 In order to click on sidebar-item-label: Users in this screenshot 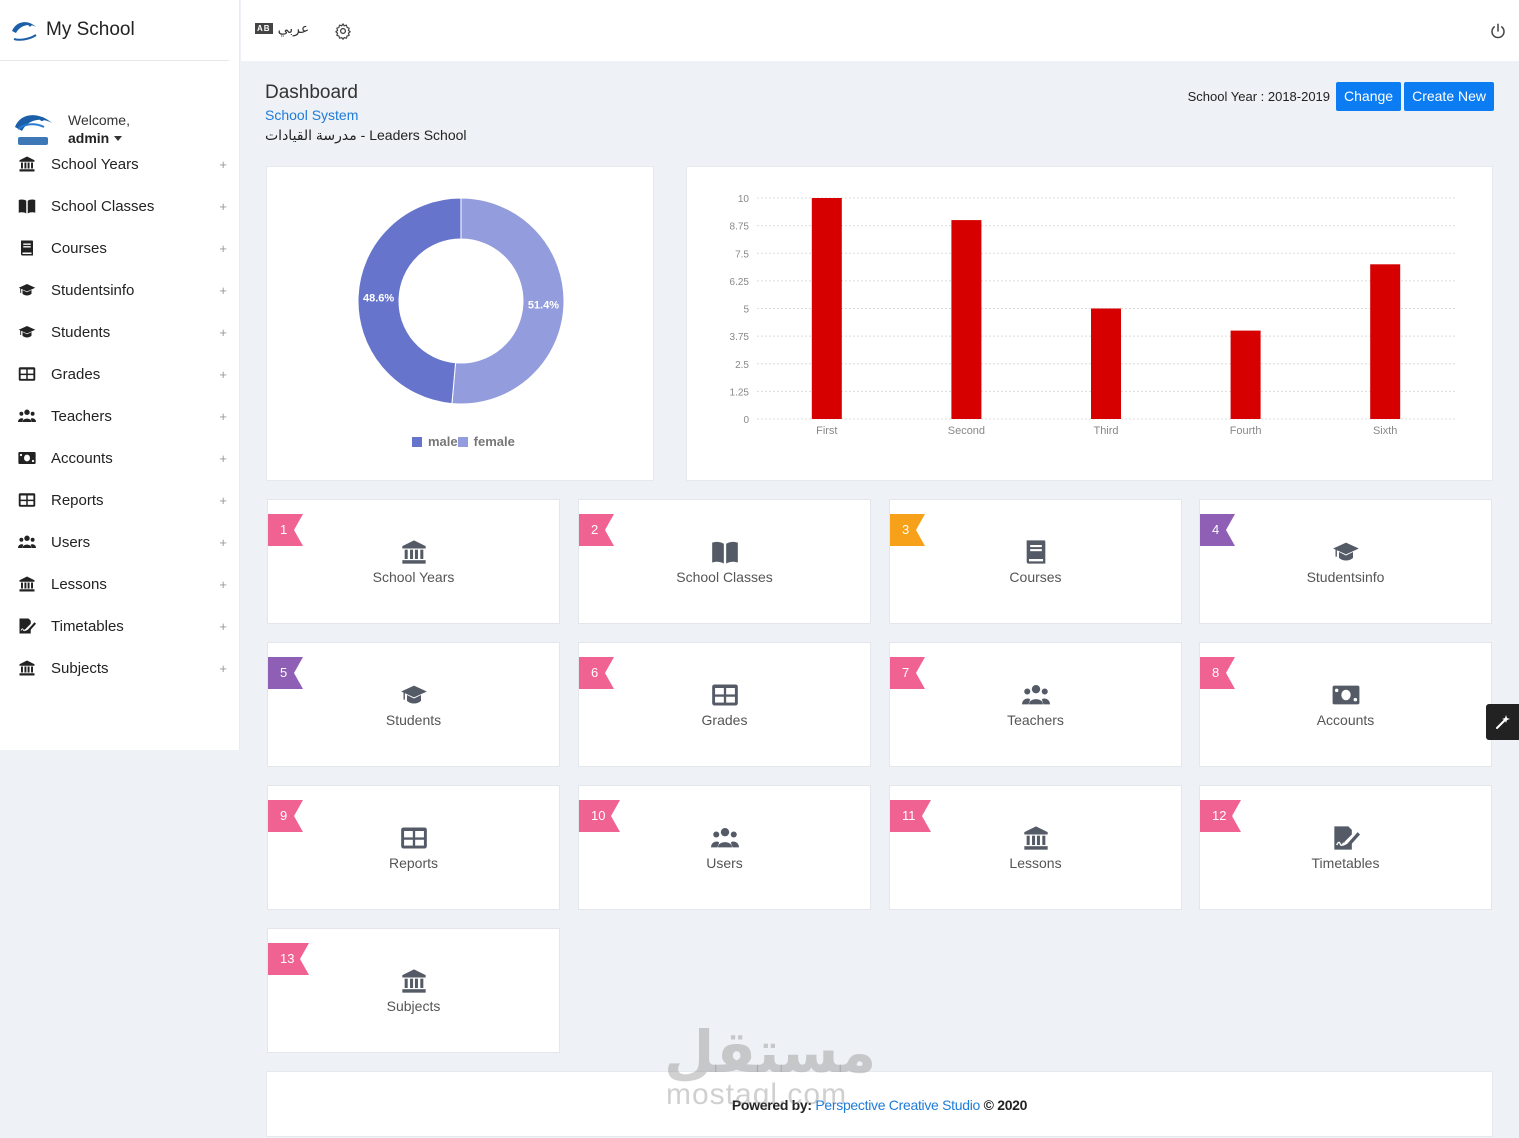, I will do `click(71, 542)`.